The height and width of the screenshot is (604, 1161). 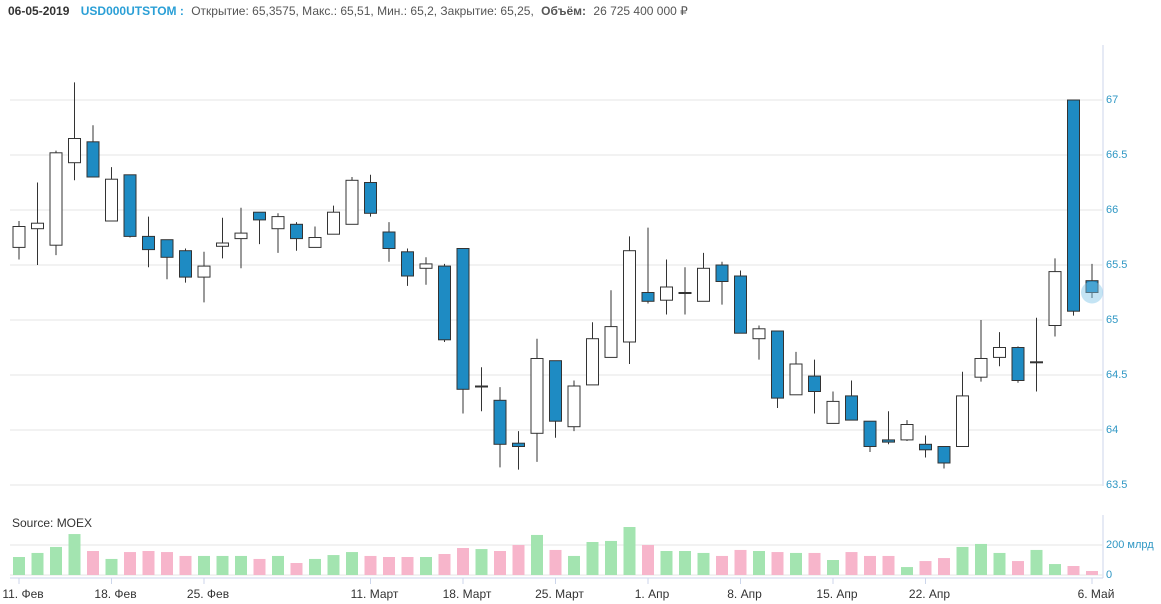 I want to click on x-tick-label: 11. Фев, so click(x=22, y=594).